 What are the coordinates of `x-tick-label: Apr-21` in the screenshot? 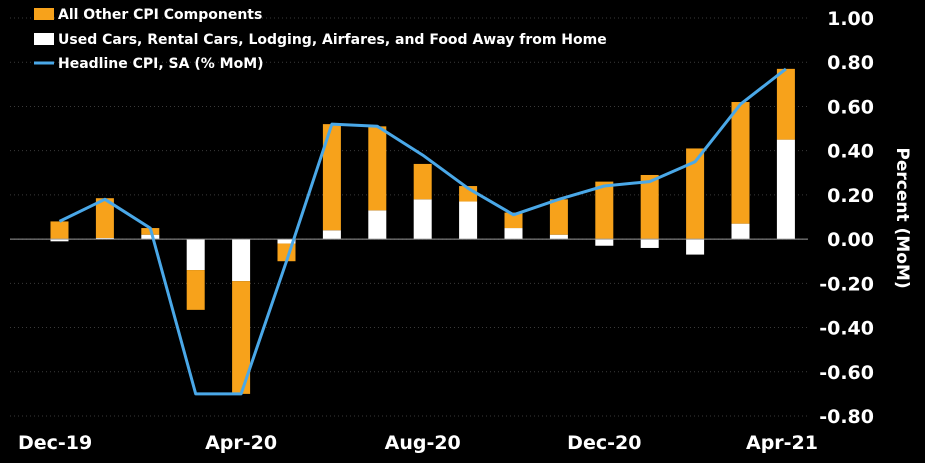 It's located at (782, 443).